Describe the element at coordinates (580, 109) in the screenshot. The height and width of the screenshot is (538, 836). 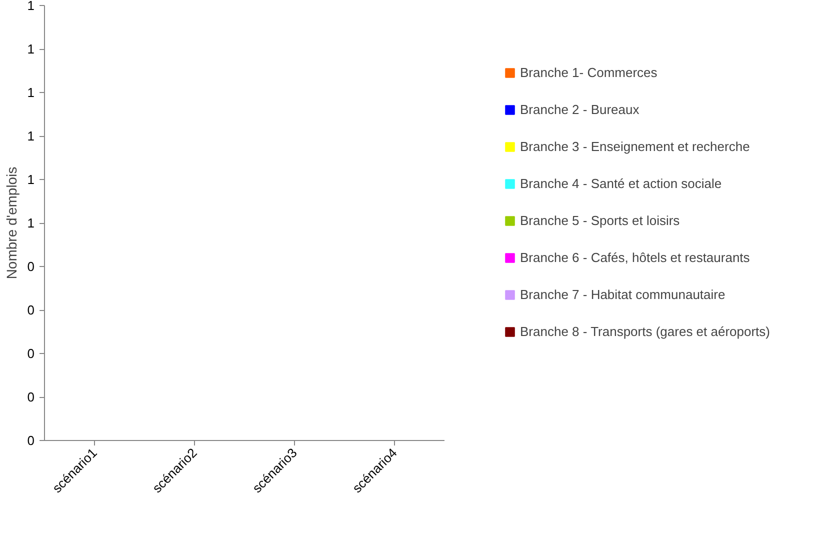
I see `legend-label: Branche 2 - Bureaux` at that location.